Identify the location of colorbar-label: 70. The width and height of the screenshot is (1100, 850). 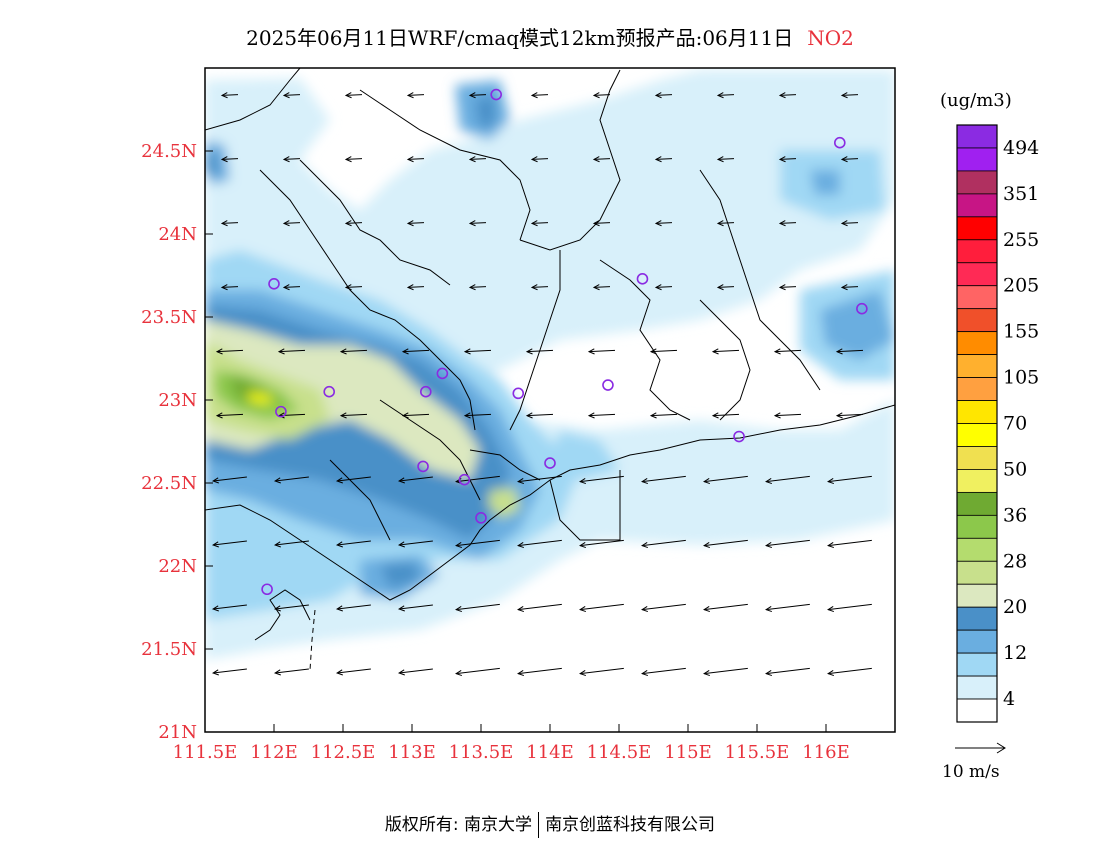
(1015, 424).